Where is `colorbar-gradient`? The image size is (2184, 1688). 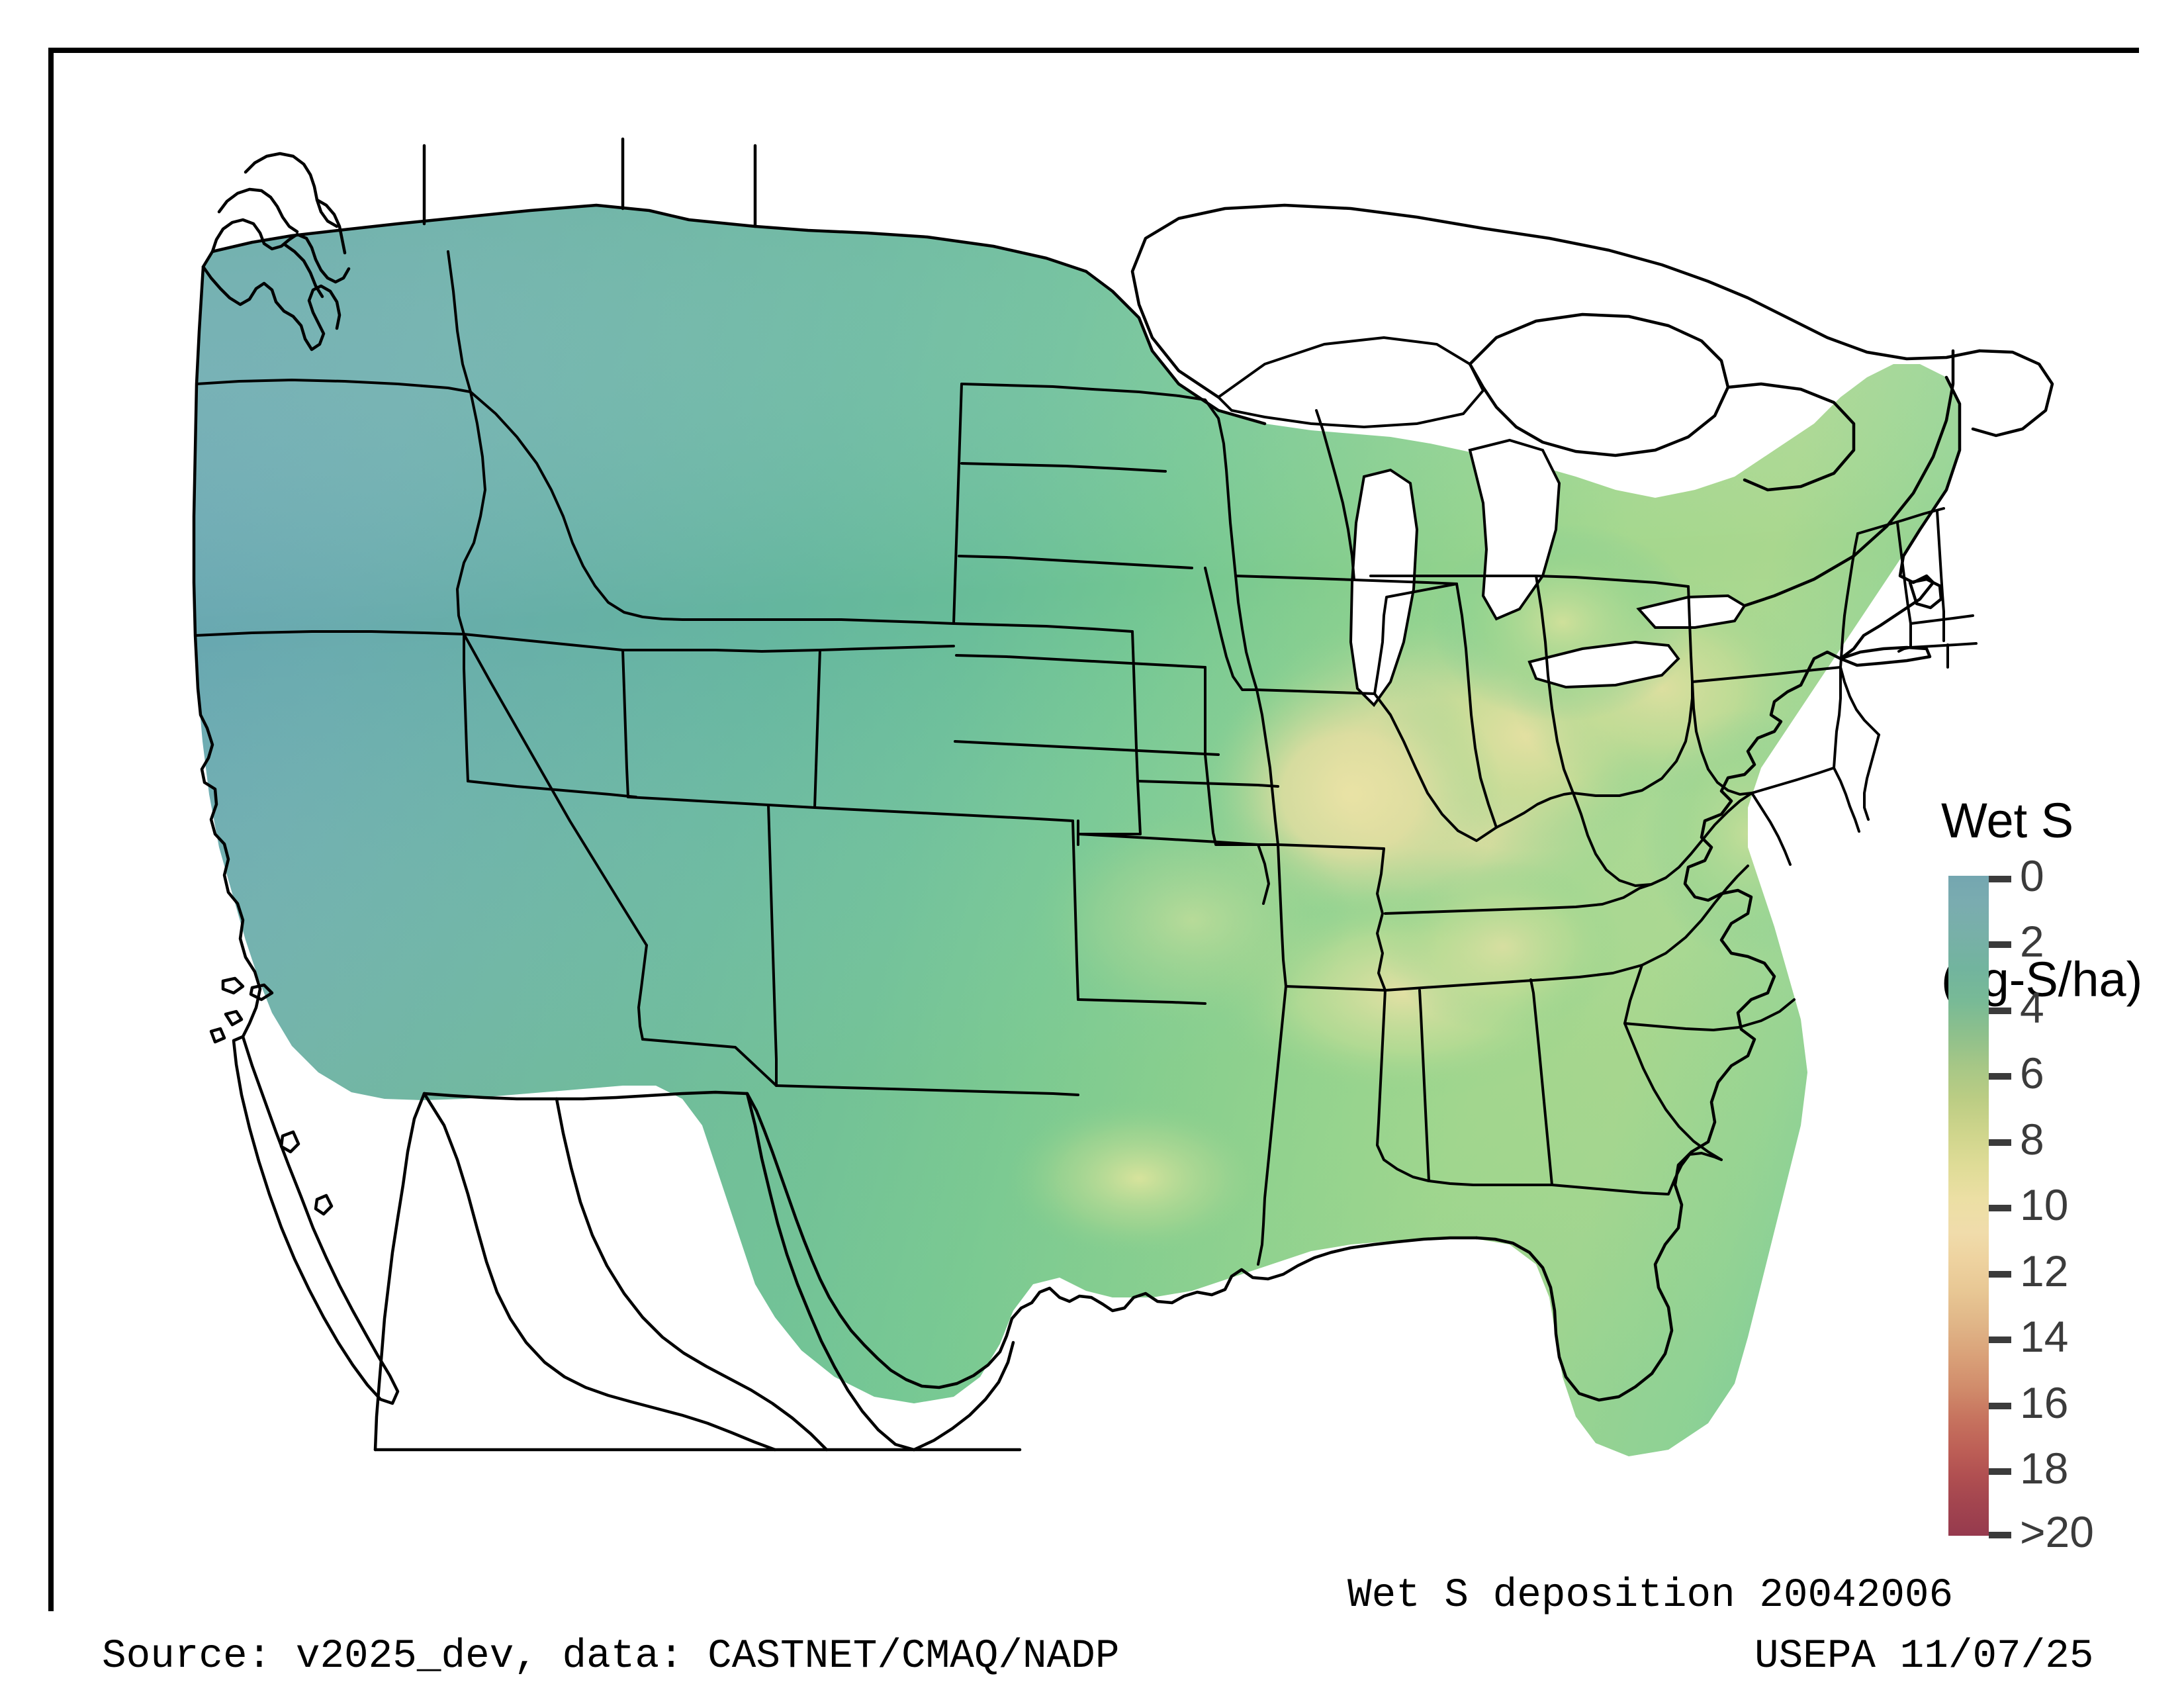 colorbar-gradient is located at coordinates (1968, 1206).